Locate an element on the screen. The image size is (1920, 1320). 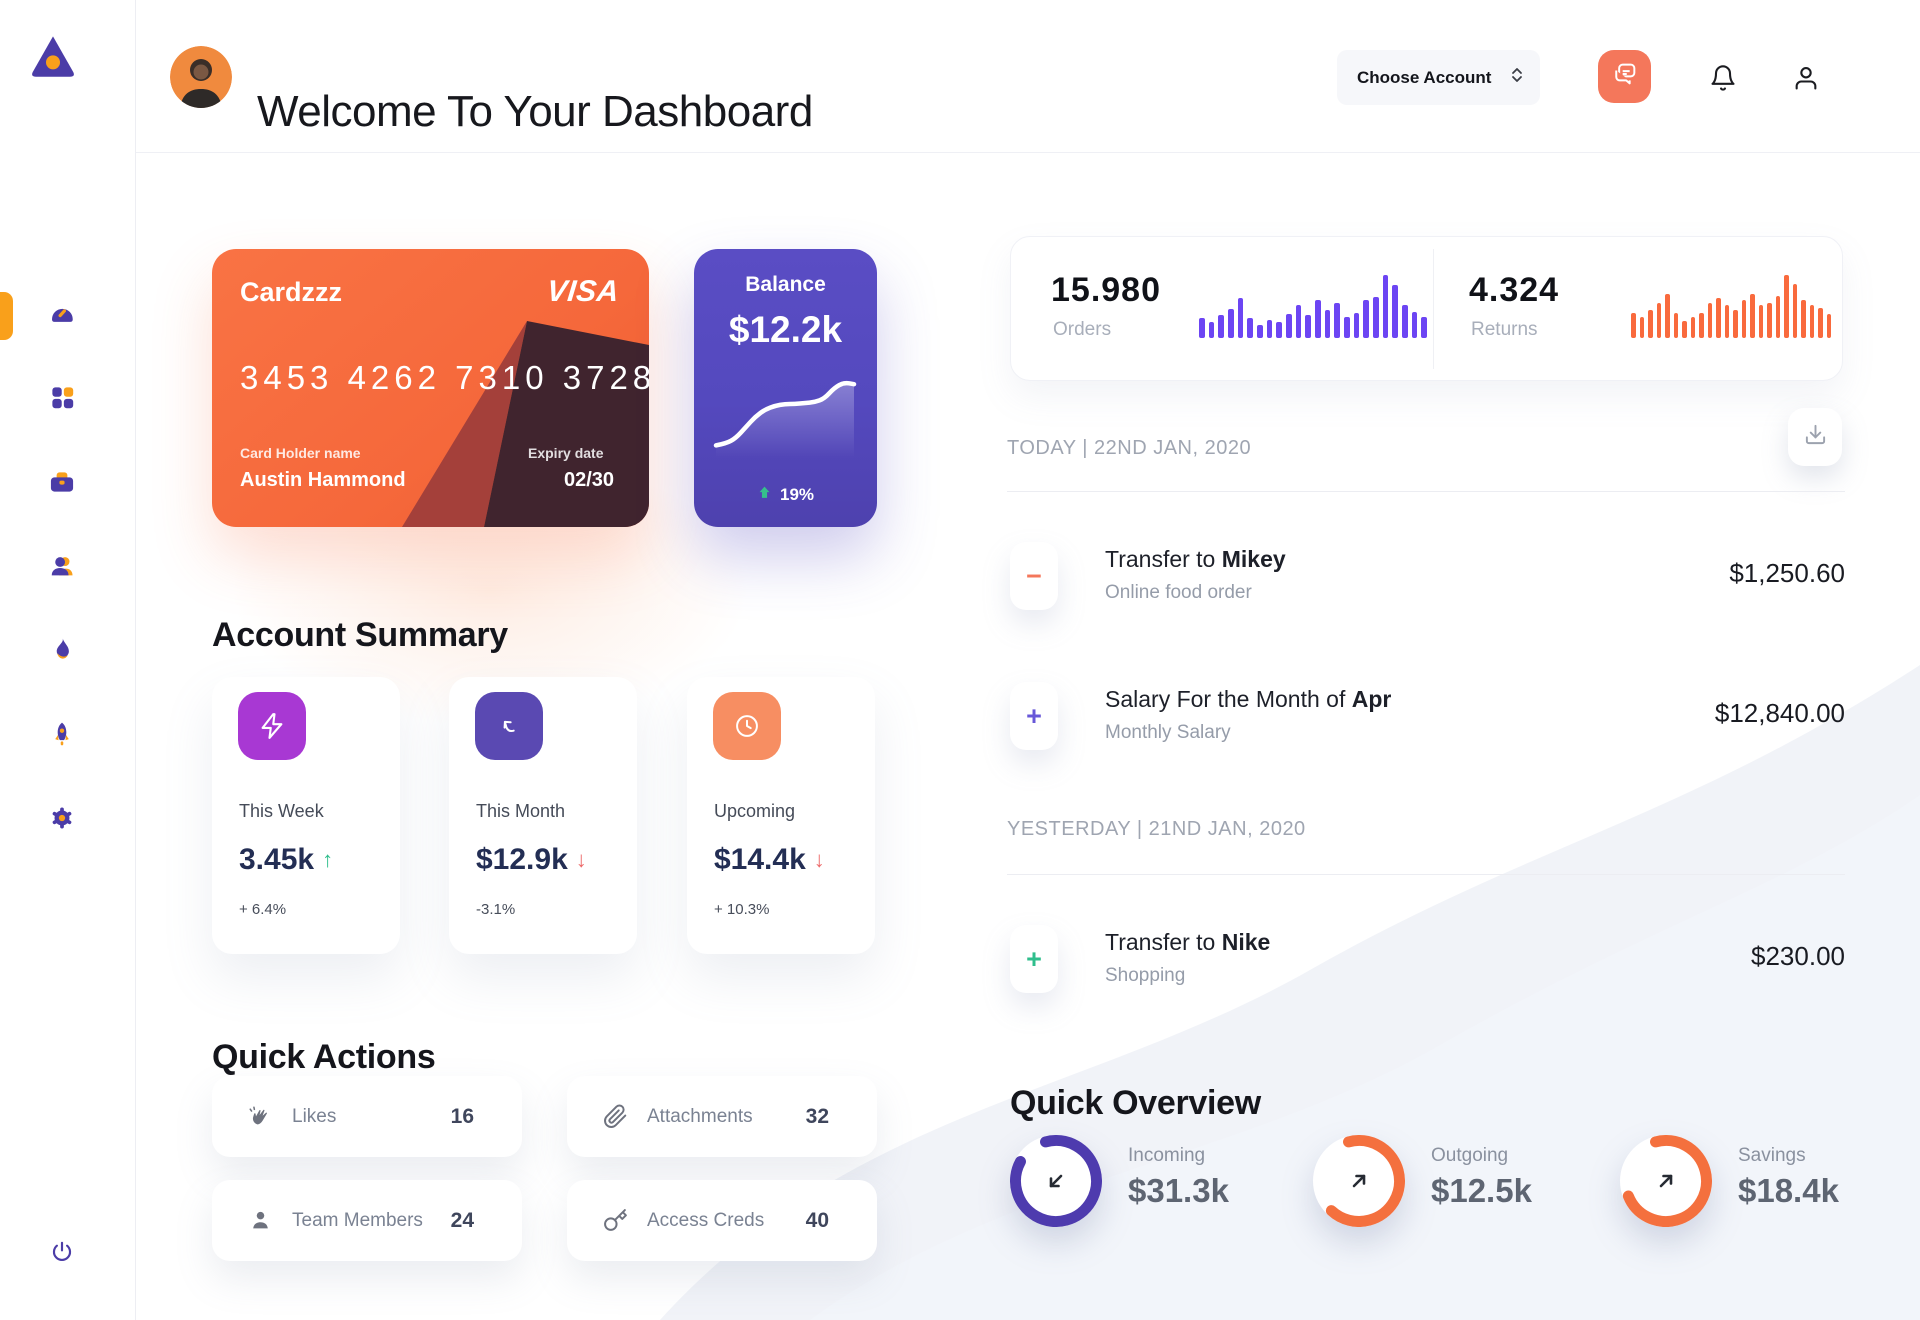
transactions-group-header: TODAY | 22ND JAN, 2020 is located at coordinates (1129, 448).